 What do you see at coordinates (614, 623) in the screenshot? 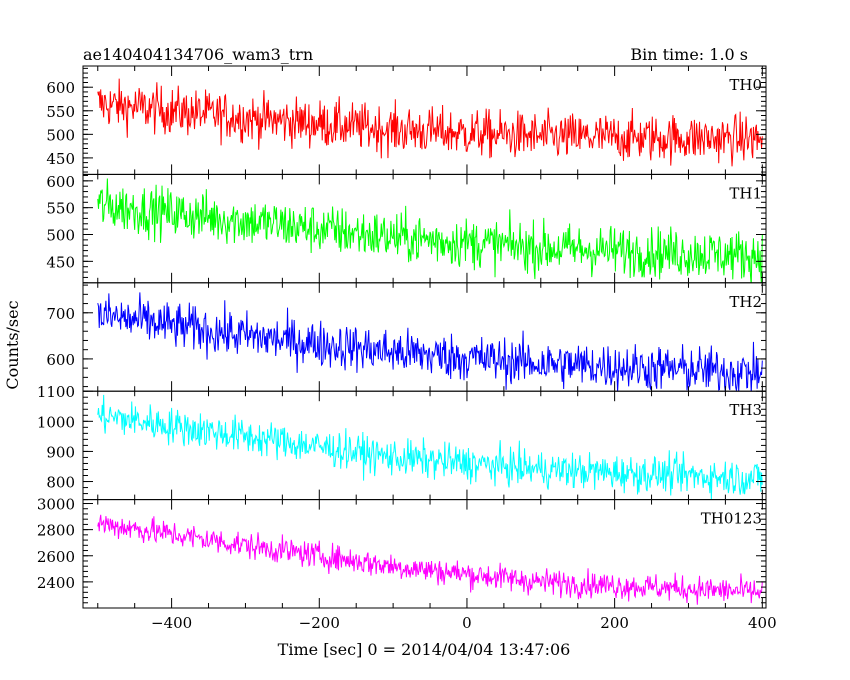
I see `x-tick-label: 200` at bounding box center [614, 623].